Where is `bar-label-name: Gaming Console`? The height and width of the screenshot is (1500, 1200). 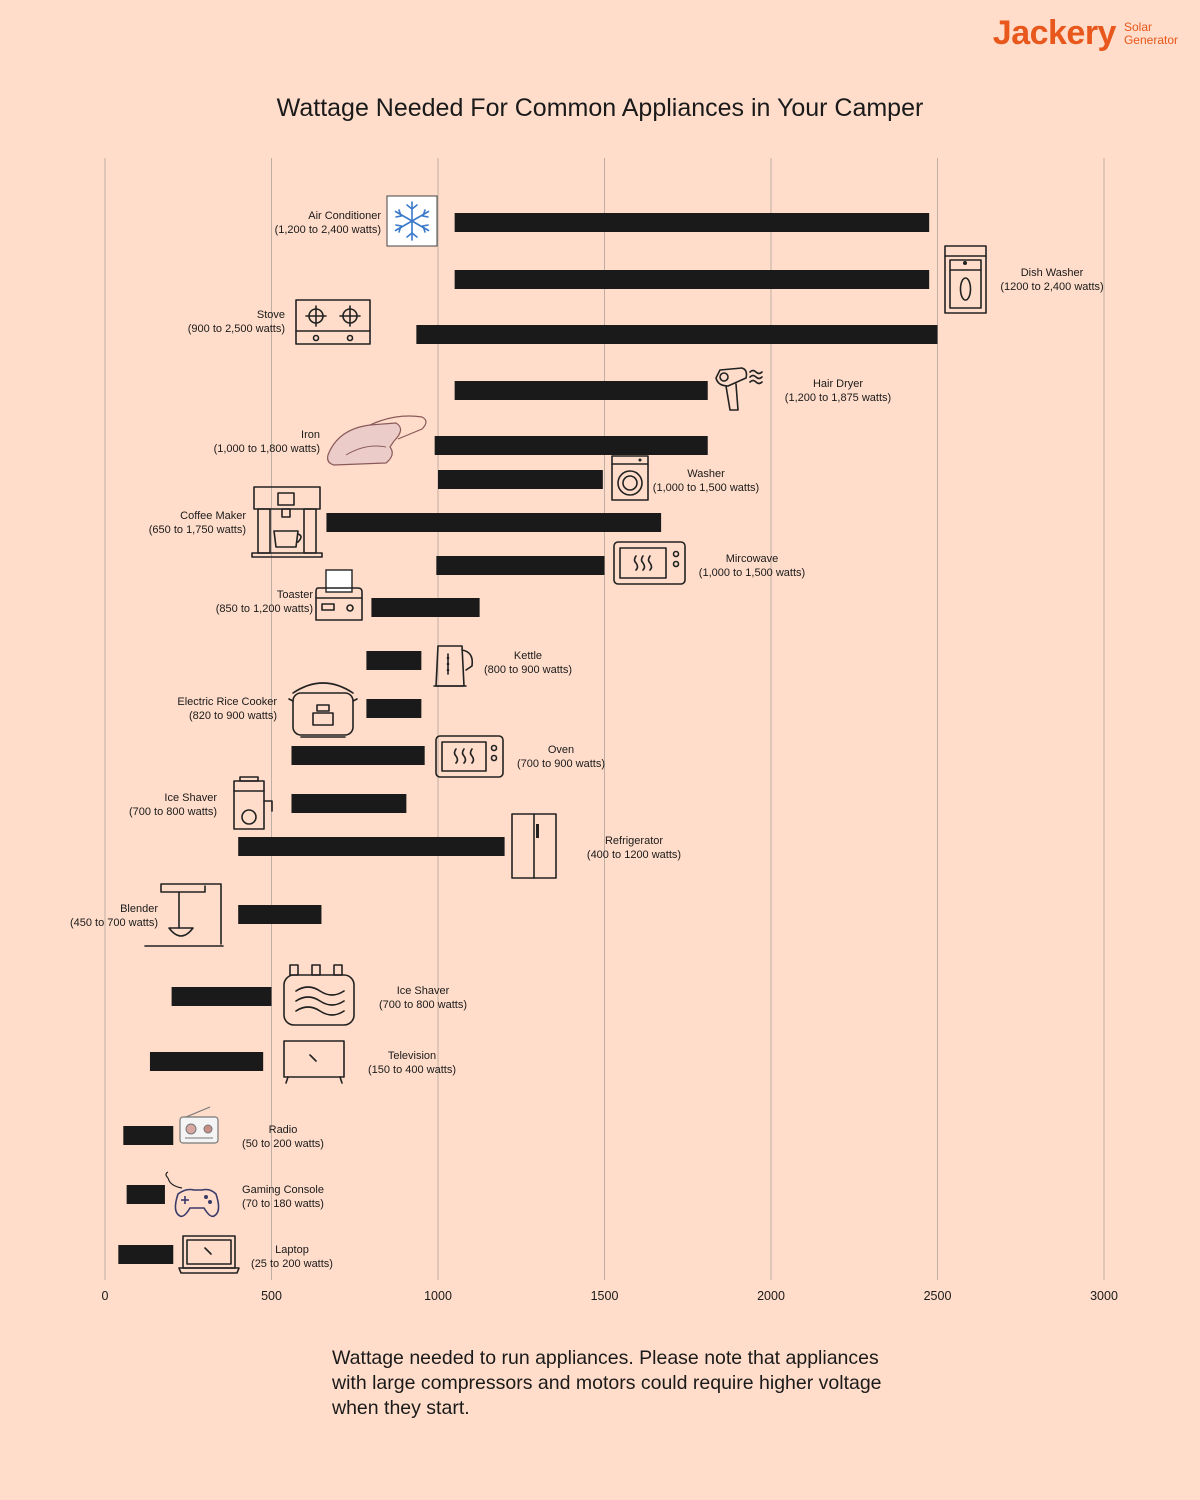 bar-label-name: Gaming Console is located at coordinates (283, 1190).